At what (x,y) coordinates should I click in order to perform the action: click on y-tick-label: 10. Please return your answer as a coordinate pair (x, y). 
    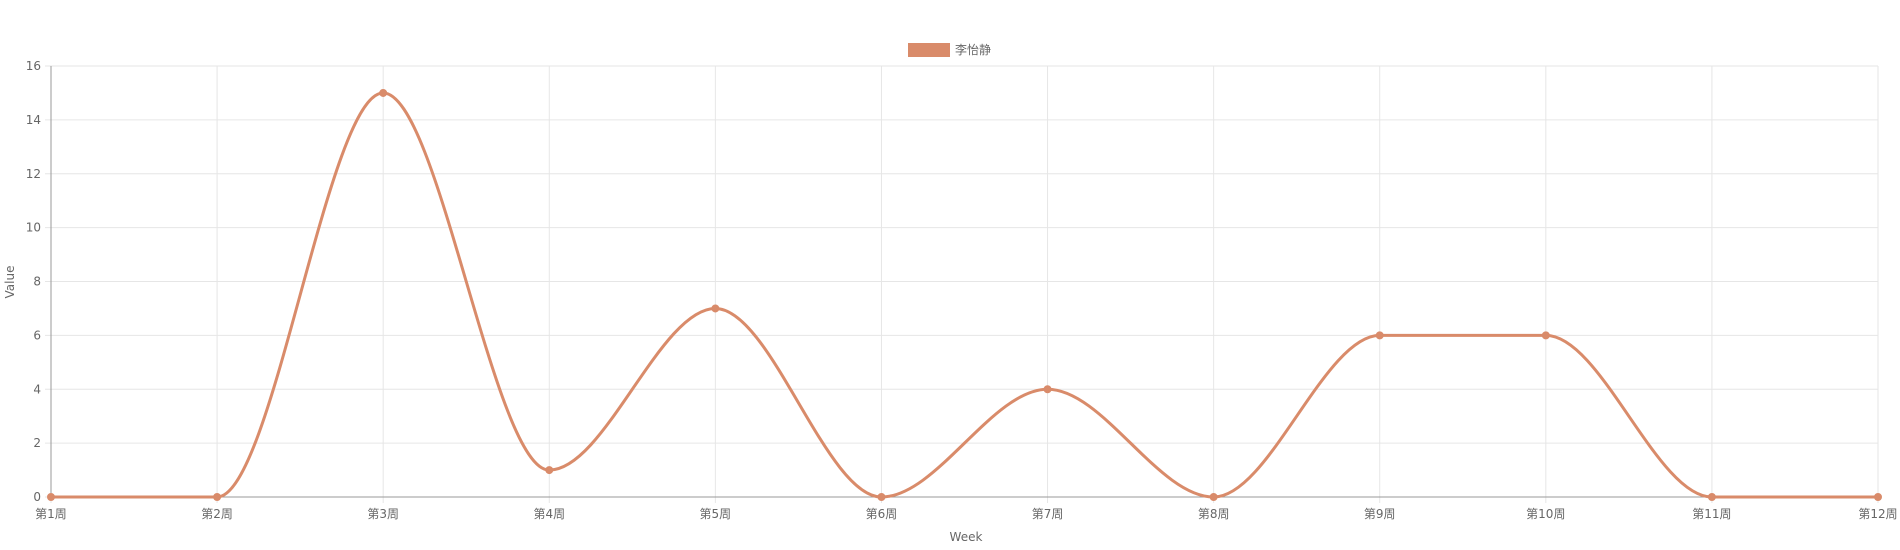
    Looking at the image, I should click on (33, 228).